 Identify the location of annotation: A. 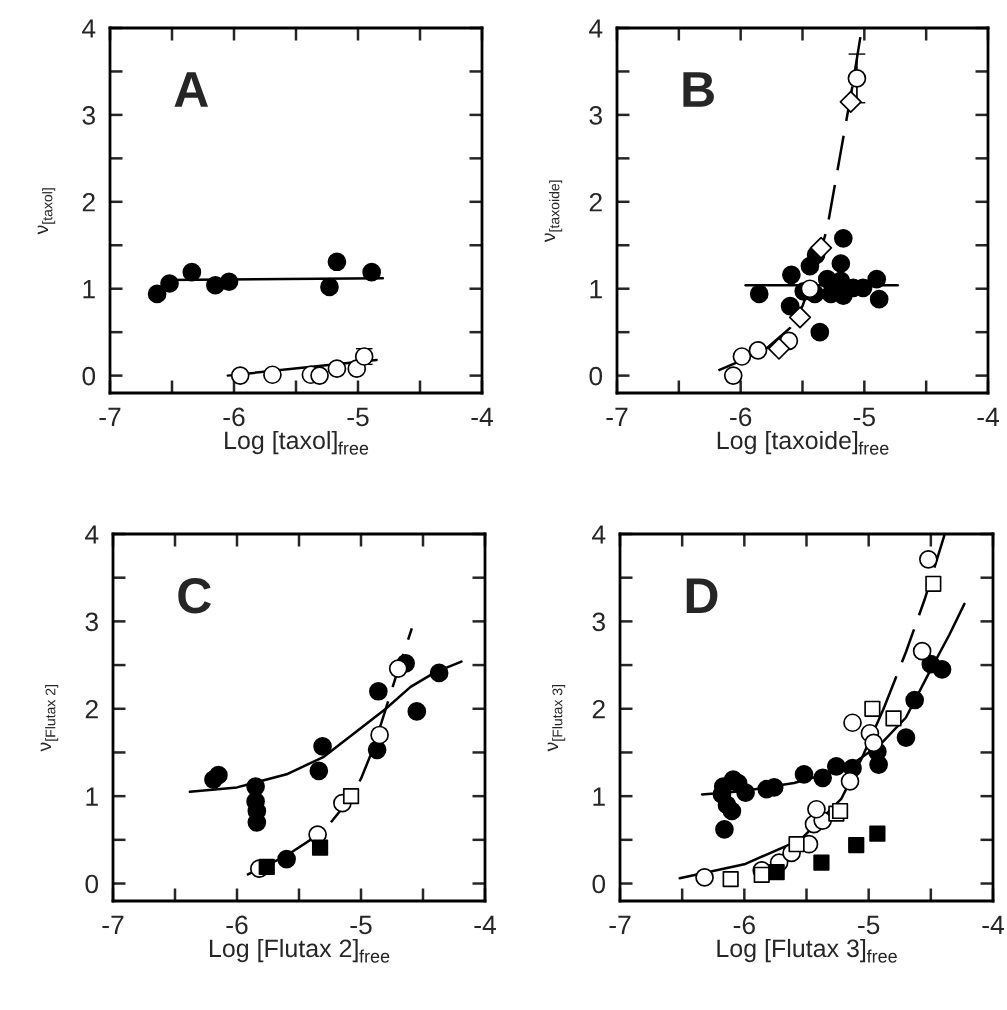
(191, 89).